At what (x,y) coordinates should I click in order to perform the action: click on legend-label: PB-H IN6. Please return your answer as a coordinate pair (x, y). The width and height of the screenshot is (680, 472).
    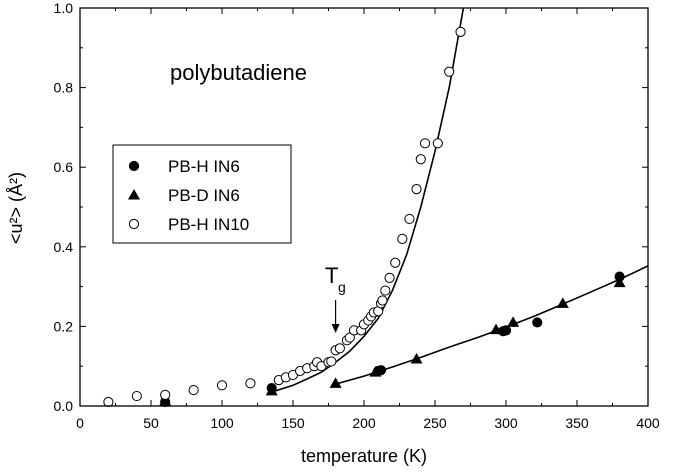
    Looking at the image, I should click on (204, 166).